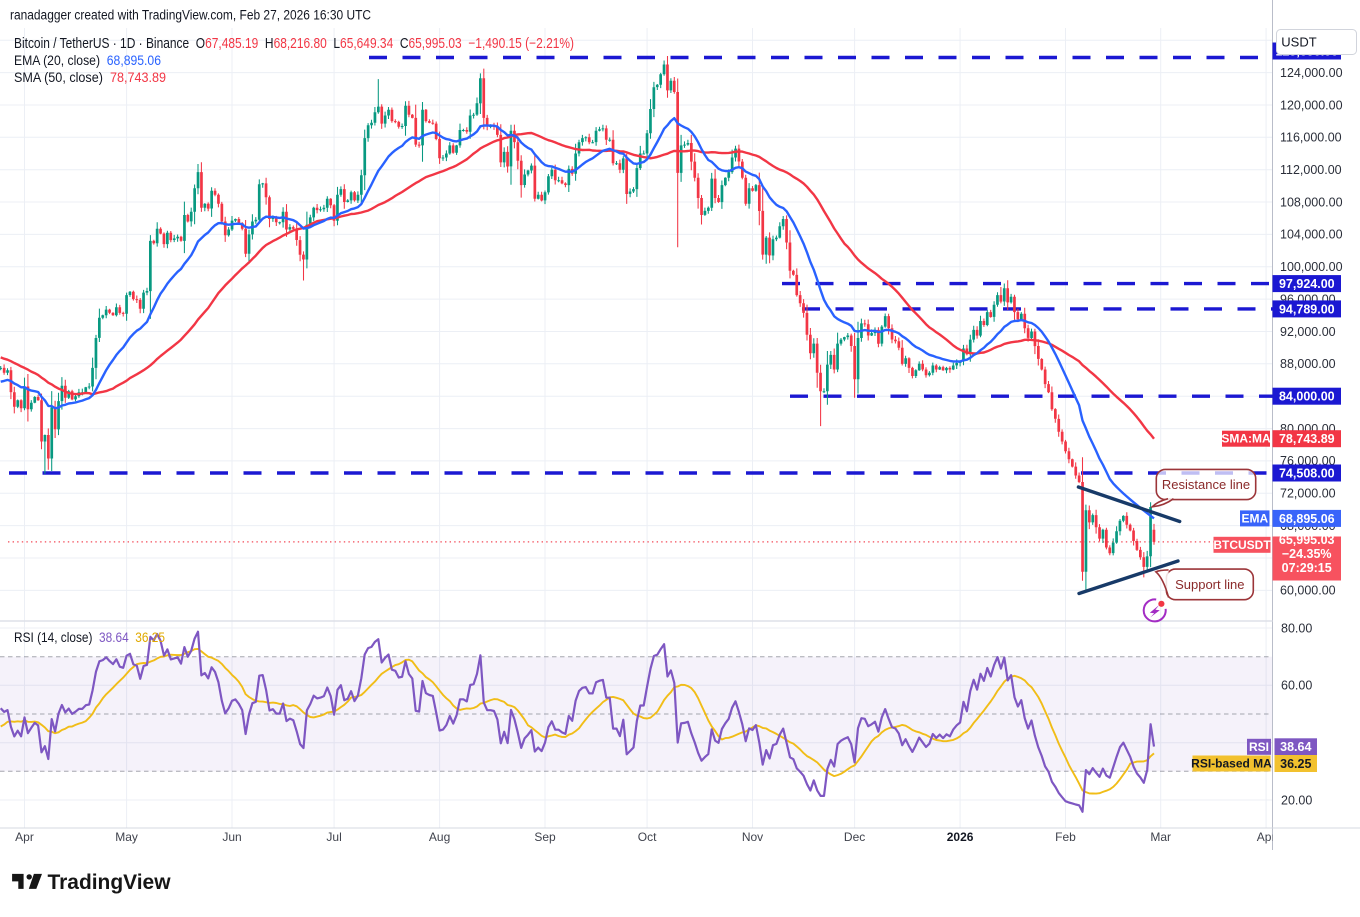  What do you see at coordinates (1296, 800) in the screenshot?
I see `svg-text: 20.00` at bounding box center [1296, 800].